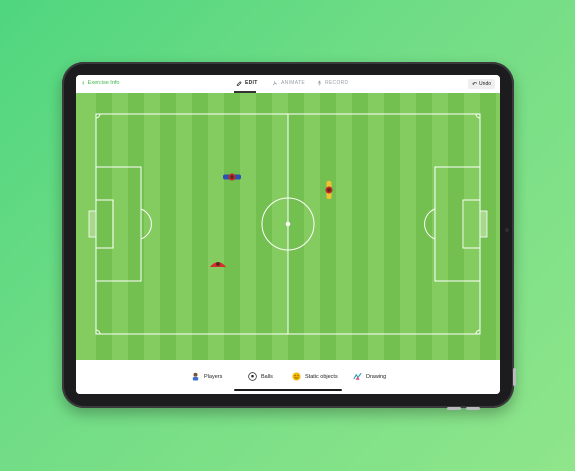  What do you see at coordinates (483, 224) in the screenshot?
I see `right-goal` at bounding box center [483, 224].